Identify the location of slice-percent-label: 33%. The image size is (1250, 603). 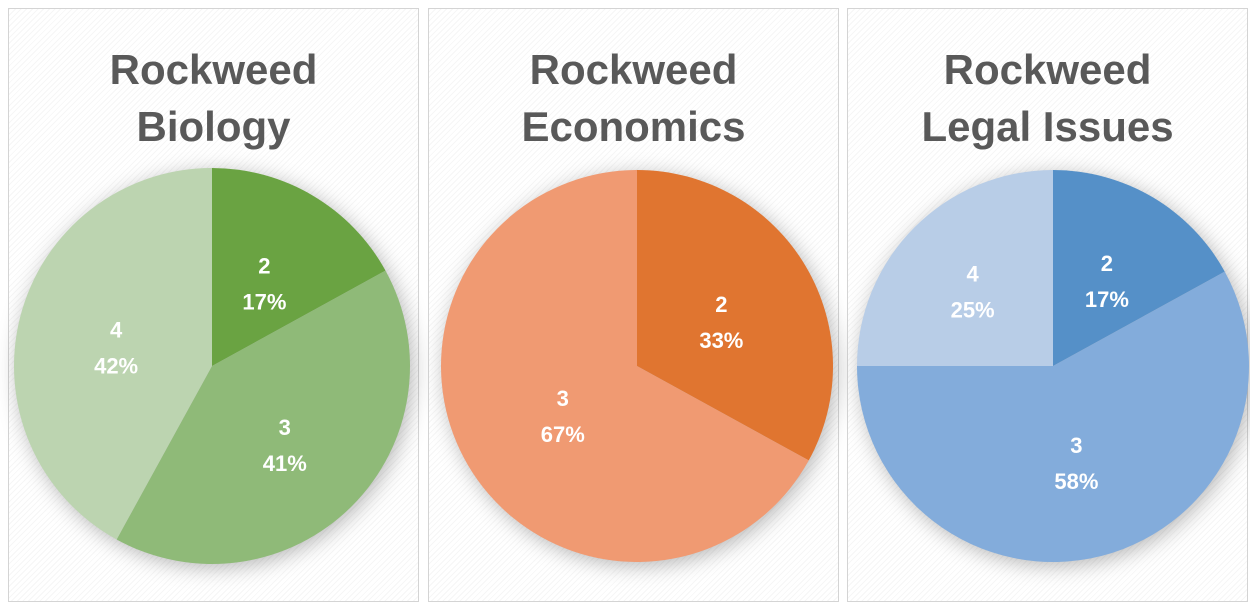
(721, 340).